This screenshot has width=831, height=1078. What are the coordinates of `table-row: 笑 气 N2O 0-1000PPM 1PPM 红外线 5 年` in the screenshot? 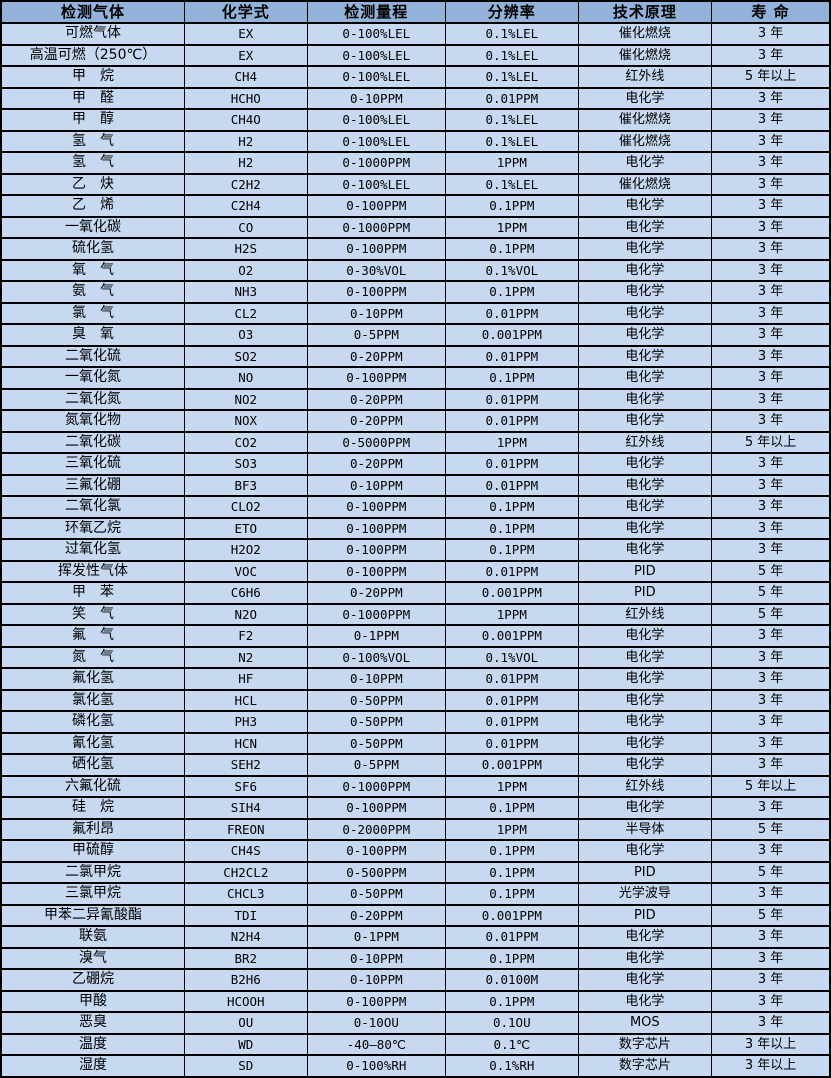 It's located at (415, 613).